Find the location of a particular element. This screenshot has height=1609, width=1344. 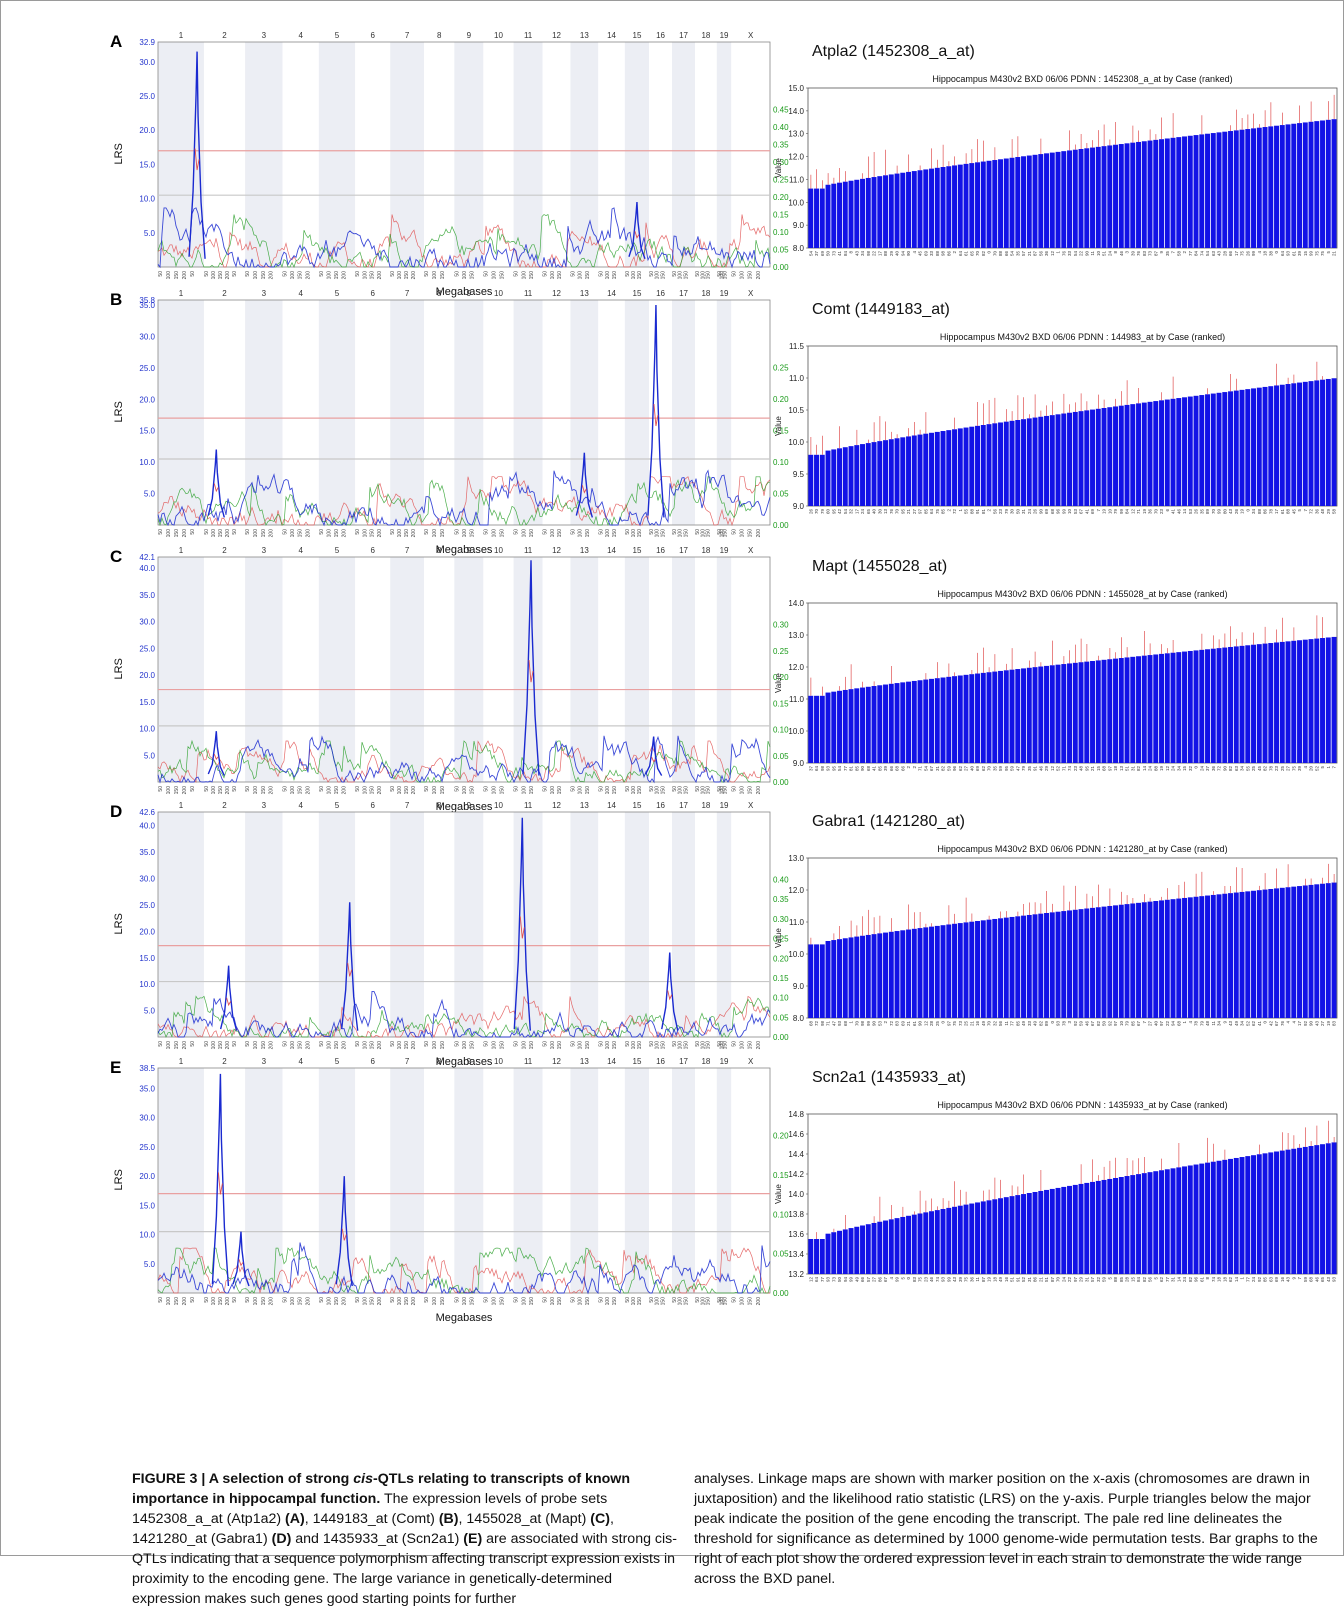

strain-label: 68 is located at coordinates (897, 769).